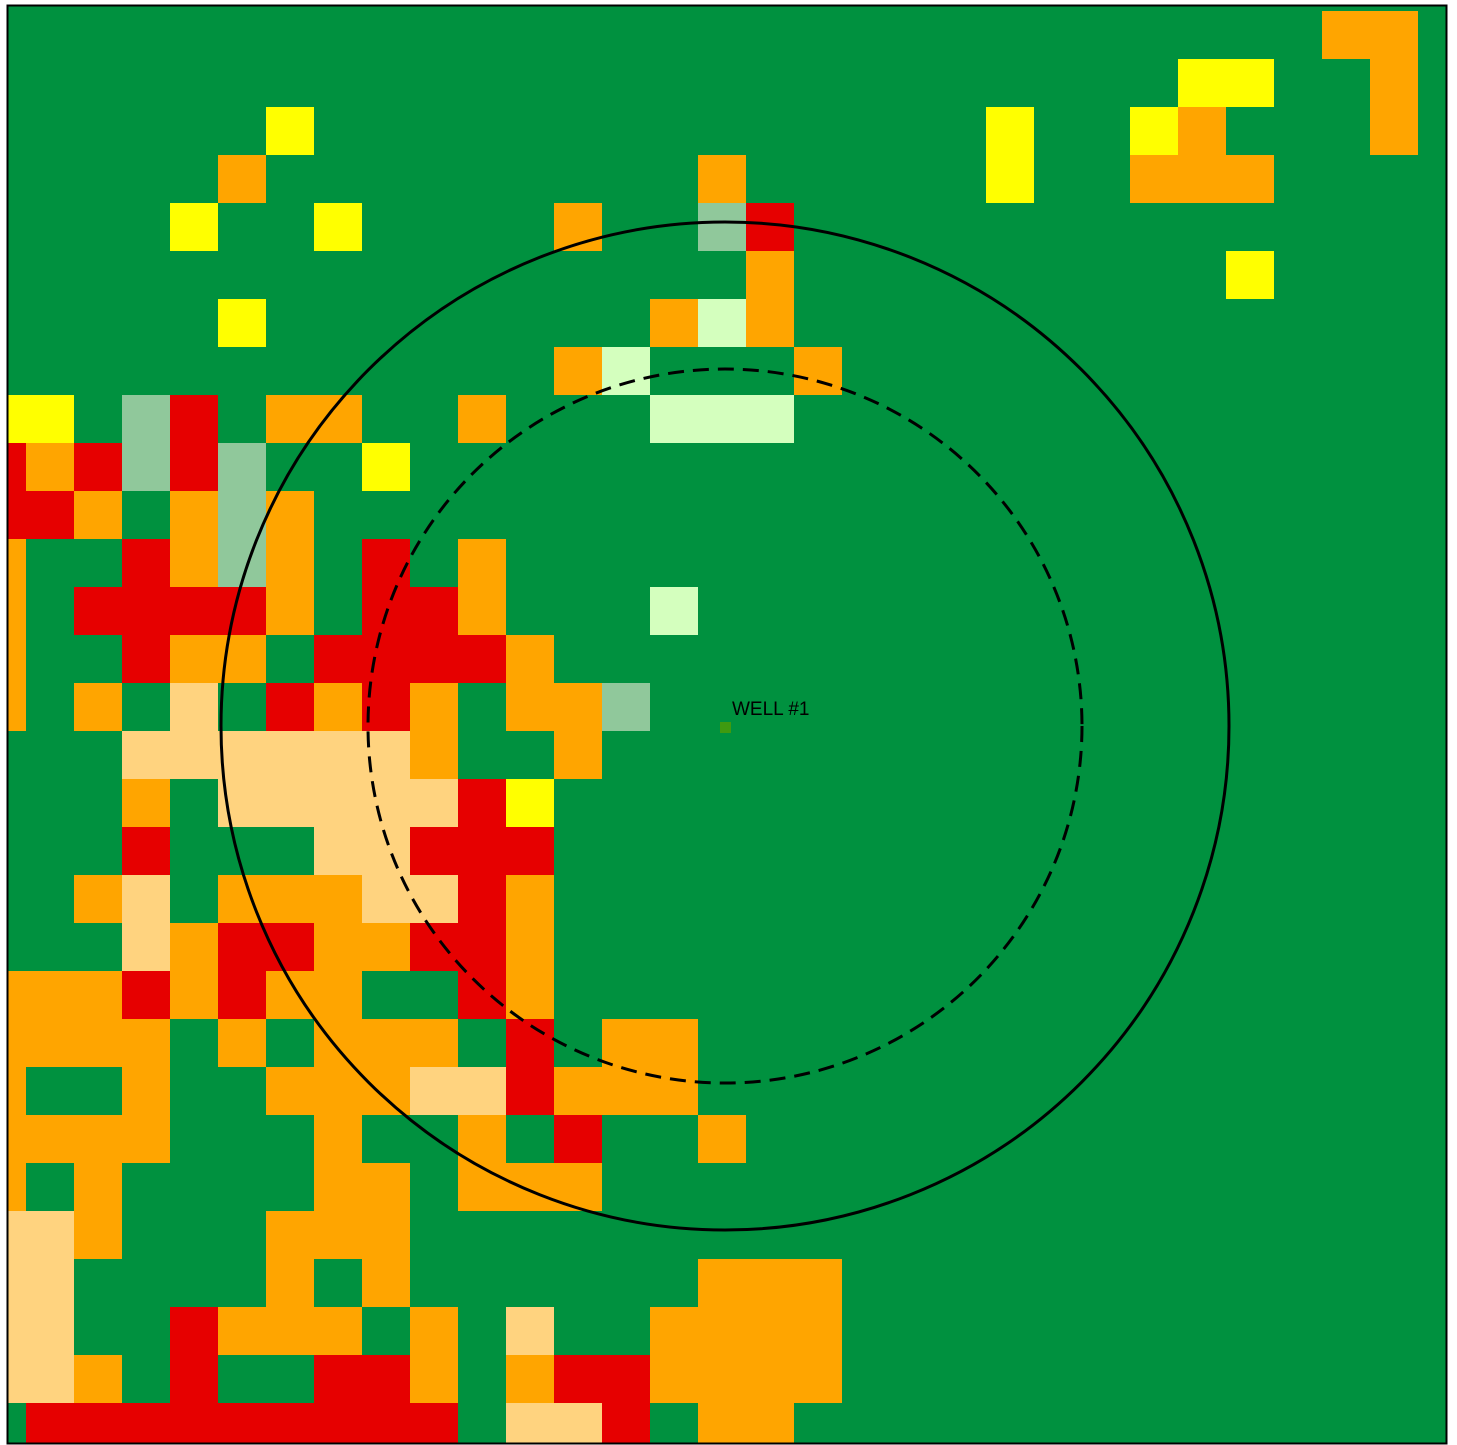  I want to click on well-marker, so click(725, 727).